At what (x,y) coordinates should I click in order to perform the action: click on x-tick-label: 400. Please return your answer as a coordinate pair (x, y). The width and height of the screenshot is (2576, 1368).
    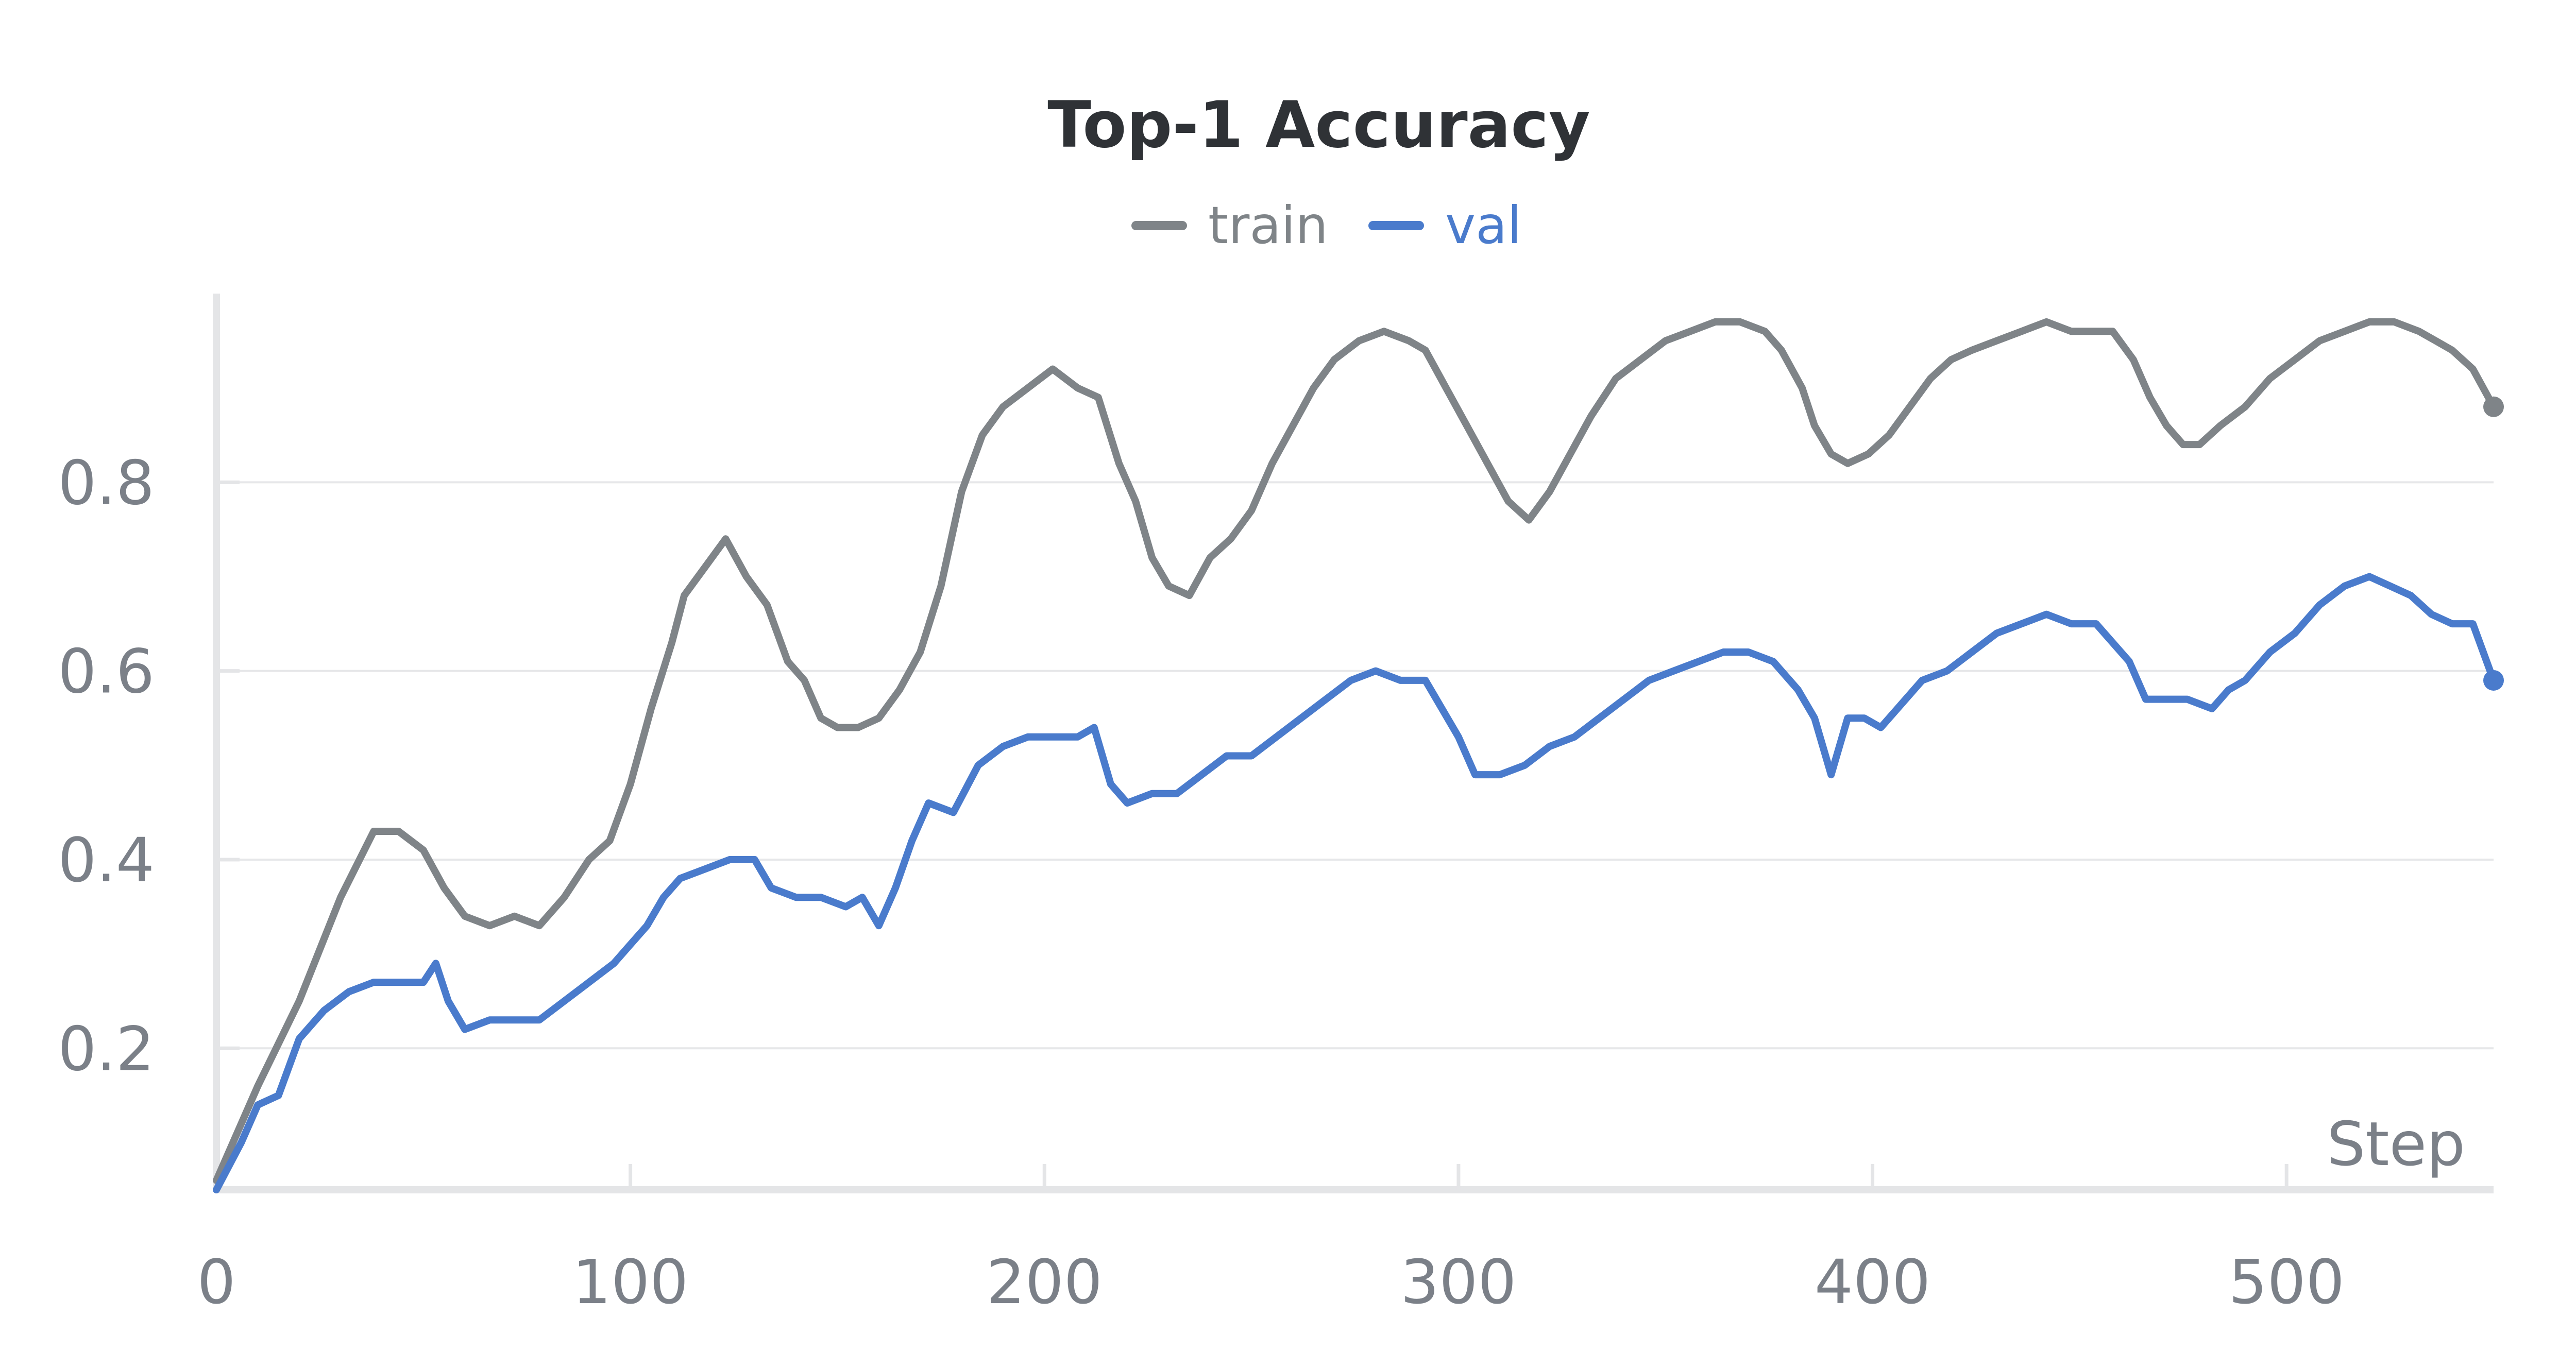
    Looking at the image, I should click on (1872, 1282).